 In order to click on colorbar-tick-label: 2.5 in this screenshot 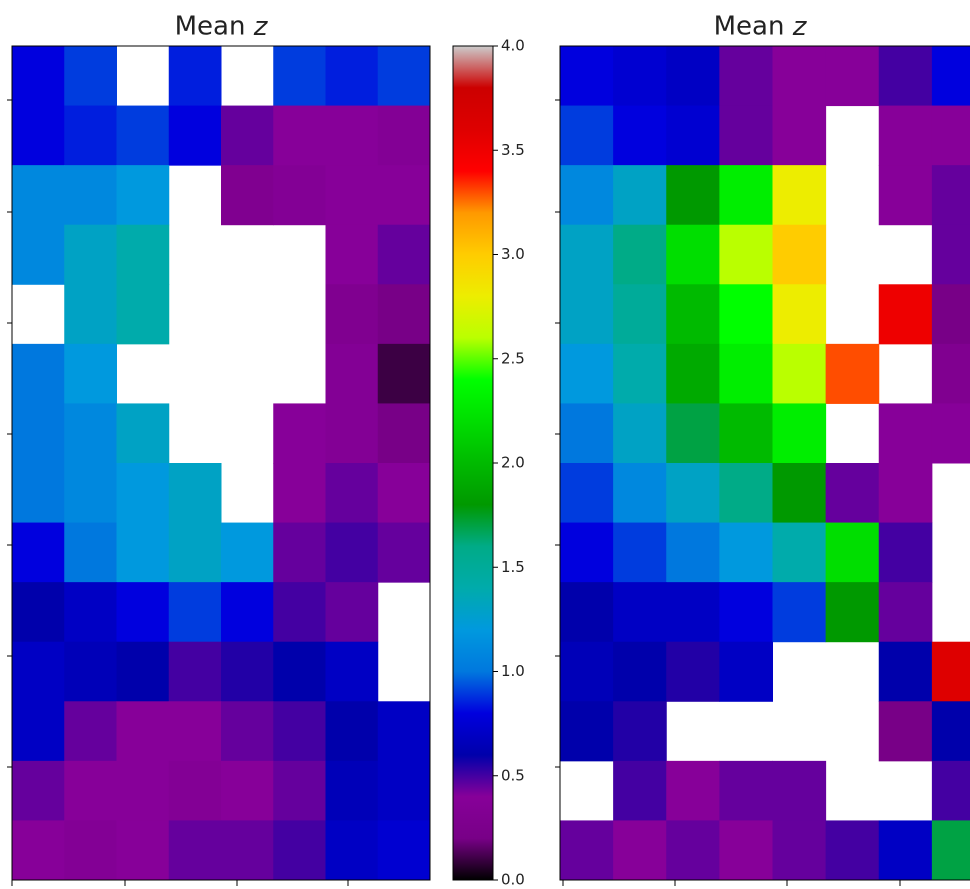, I will do `click(513, 358)`.